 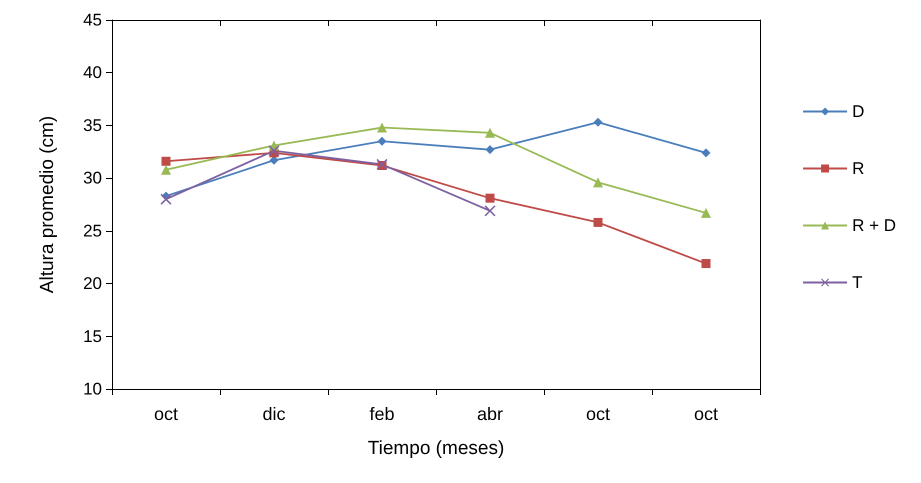 I want to click on y-tick-label: 15, so click(x=92, y=336).